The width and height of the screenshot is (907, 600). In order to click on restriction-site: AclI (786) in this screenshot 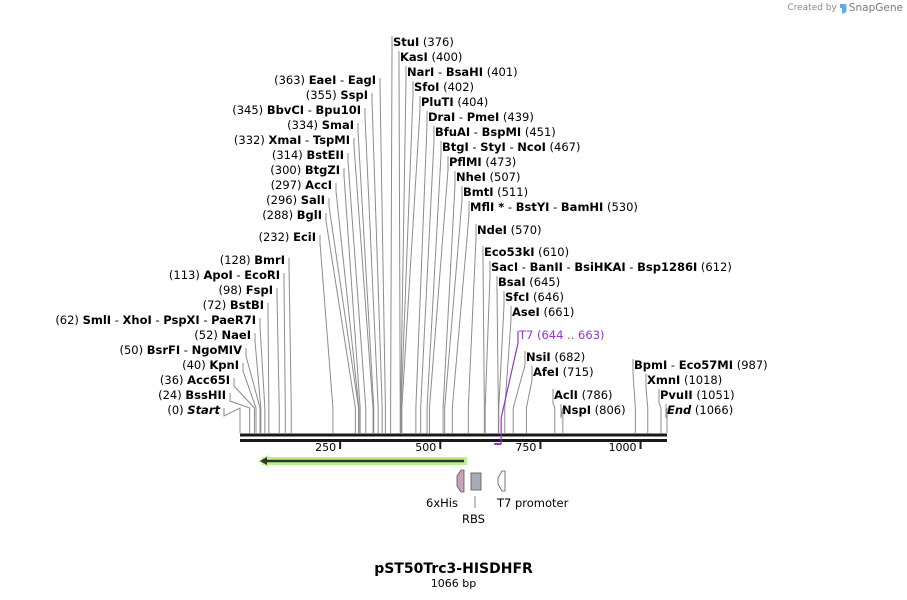, I will do `click(582, 410)`.